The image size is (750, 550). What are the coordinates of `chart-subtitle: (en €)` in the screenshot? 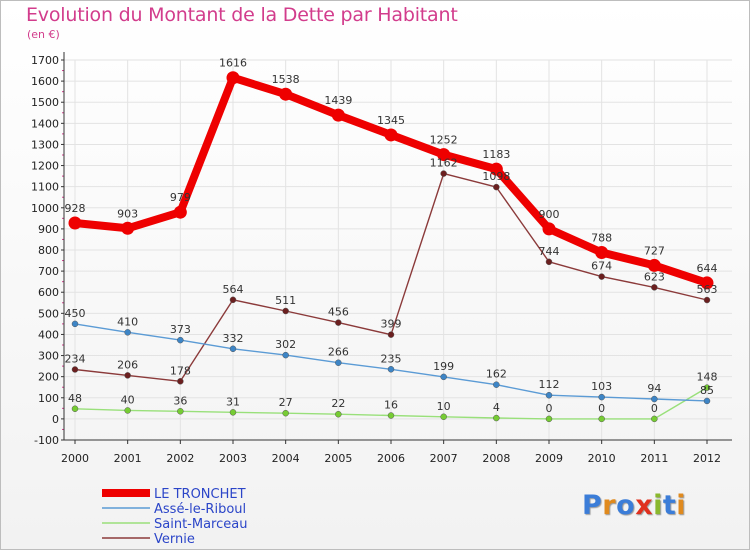 It's located at (43, 34).